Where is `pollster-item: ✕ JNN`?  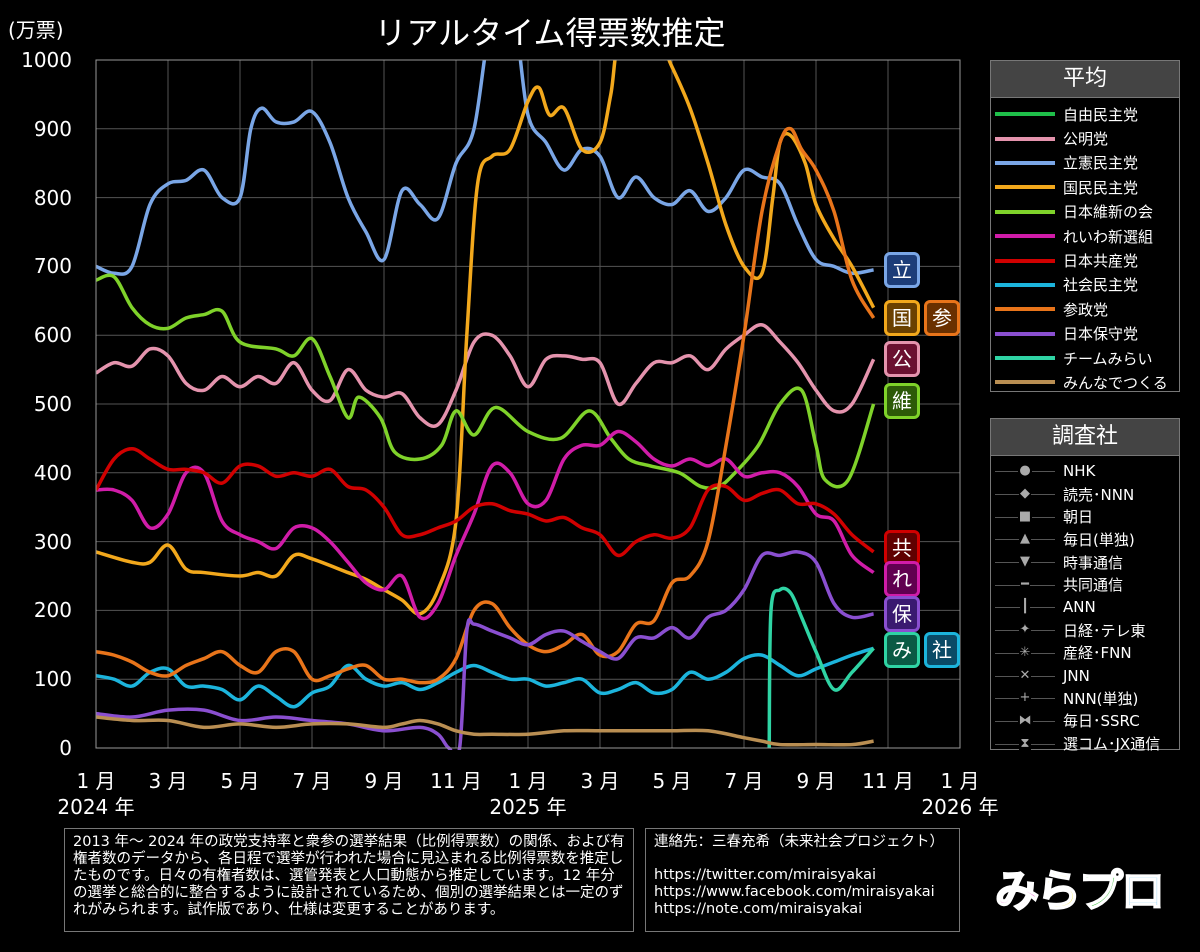
pollster-item: ✕ JNN is located at coordinates (1085, 675).